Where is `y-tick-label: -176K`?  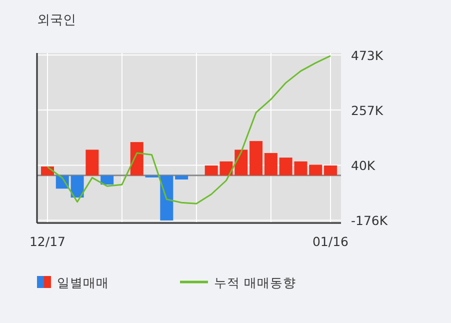 y-tick-label: -176K is located at coordinates (369, 220).